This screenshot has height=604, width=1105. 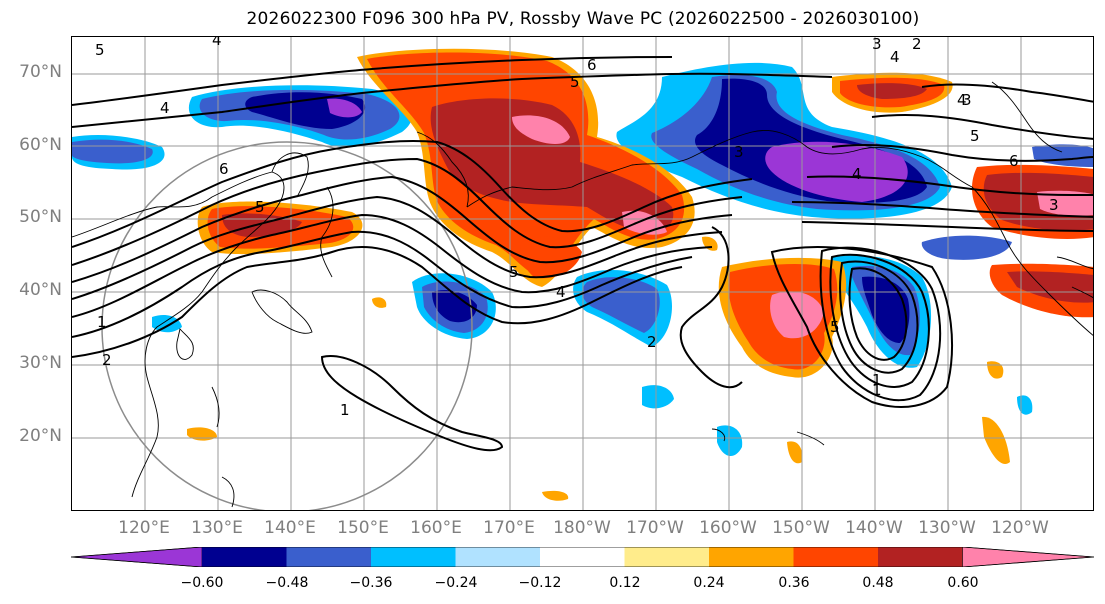 What do you see at coordinates (40, 436) in the screenshot?
I see `lat-label-20n: 20°N` at bounding box center [40, 436].